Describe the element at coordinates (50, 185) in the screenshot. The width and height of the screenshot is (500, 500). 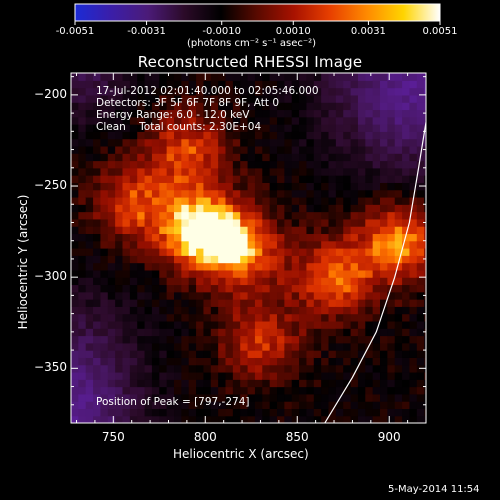
I see `y-tick-label: −250` at that location.